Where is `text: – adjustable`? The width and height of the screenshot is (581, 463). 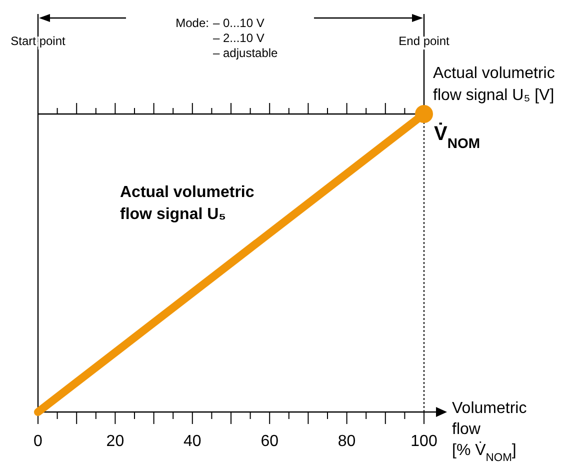
text: – adjustable is located at coordinates (245, 53).